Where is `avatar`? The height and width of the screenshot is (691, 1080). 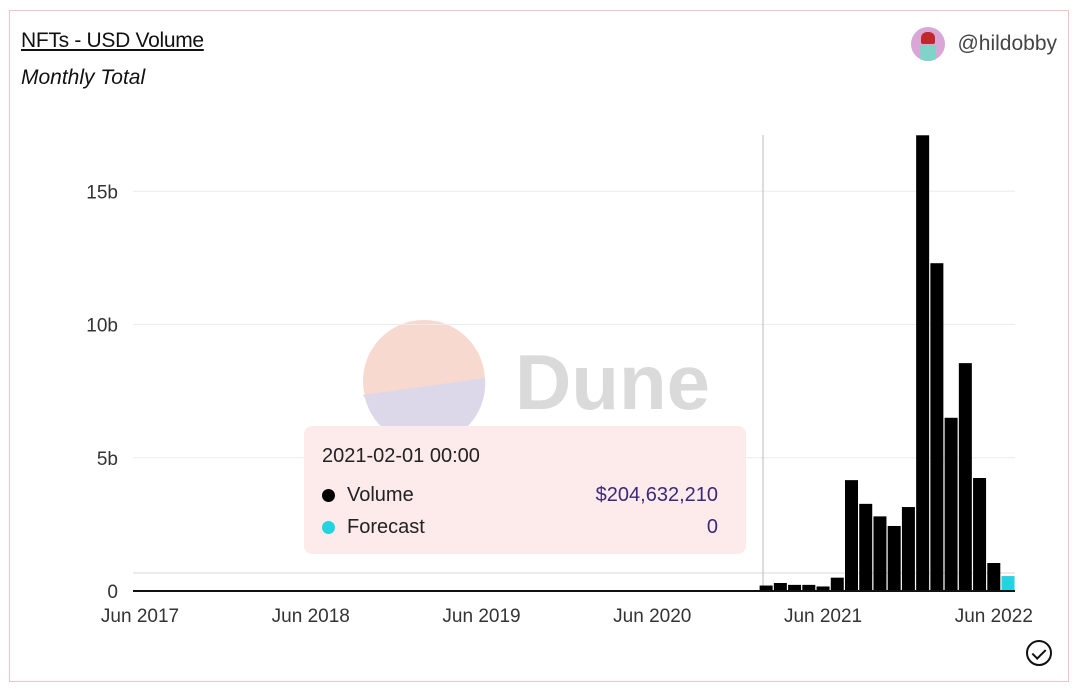 avatar is located at coordinates (928, 44).